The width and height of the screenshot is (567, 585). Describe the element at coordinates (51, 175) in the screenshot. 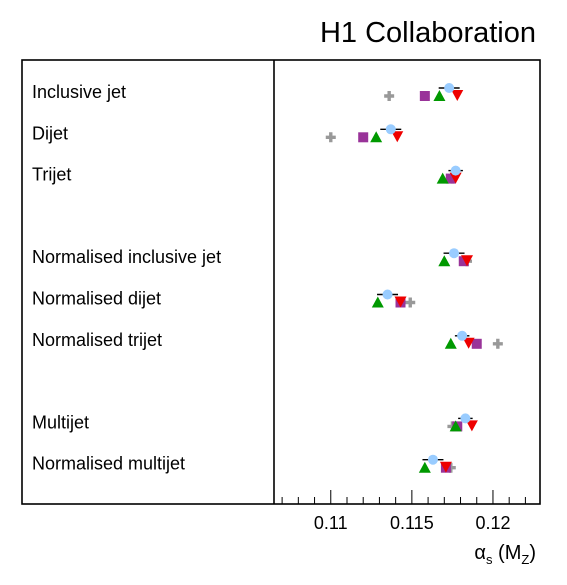

I see `row-label: Trijet` at that location.